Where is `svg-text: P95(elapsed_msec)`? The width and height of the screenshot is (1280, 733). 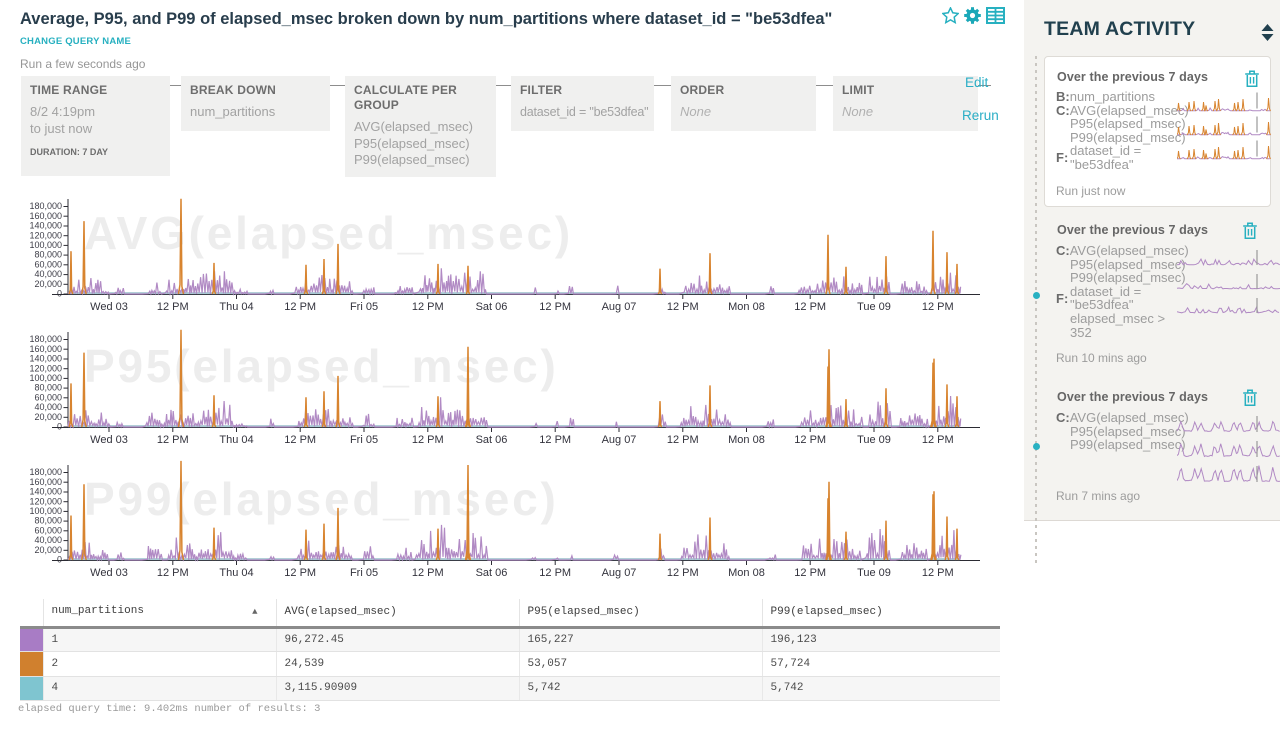 svg-text: P95(elapsed_msec) is located at coordinates (321, 366).